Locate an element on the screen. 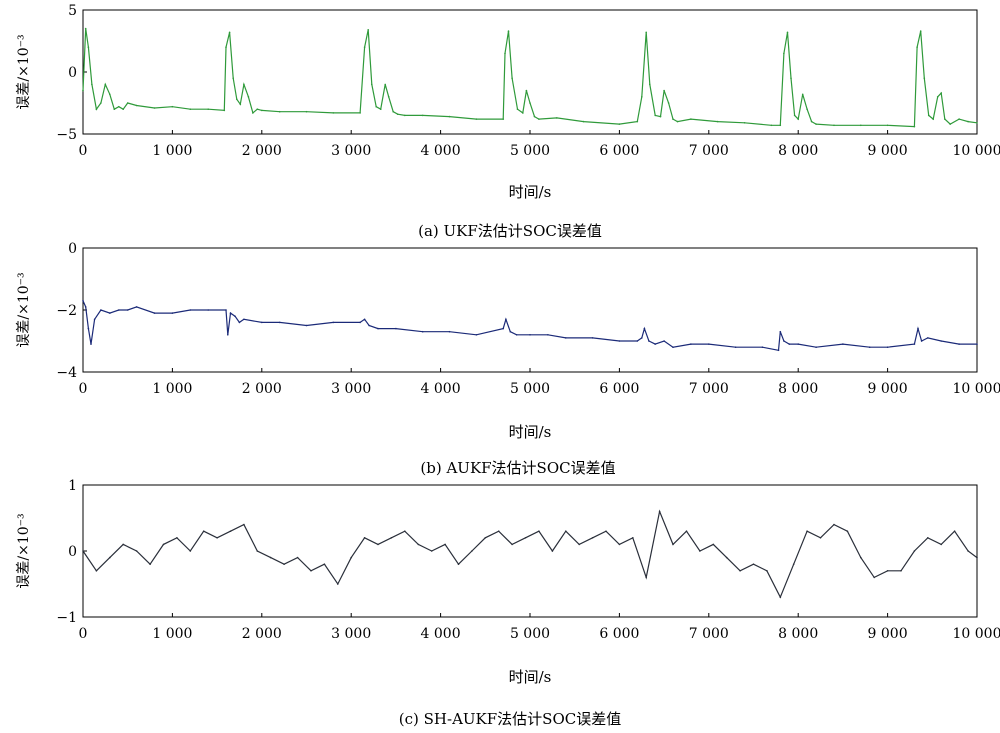 The height and width of the screenshot is (733, 1000). series-line-b is located at coordinates (529, 326).